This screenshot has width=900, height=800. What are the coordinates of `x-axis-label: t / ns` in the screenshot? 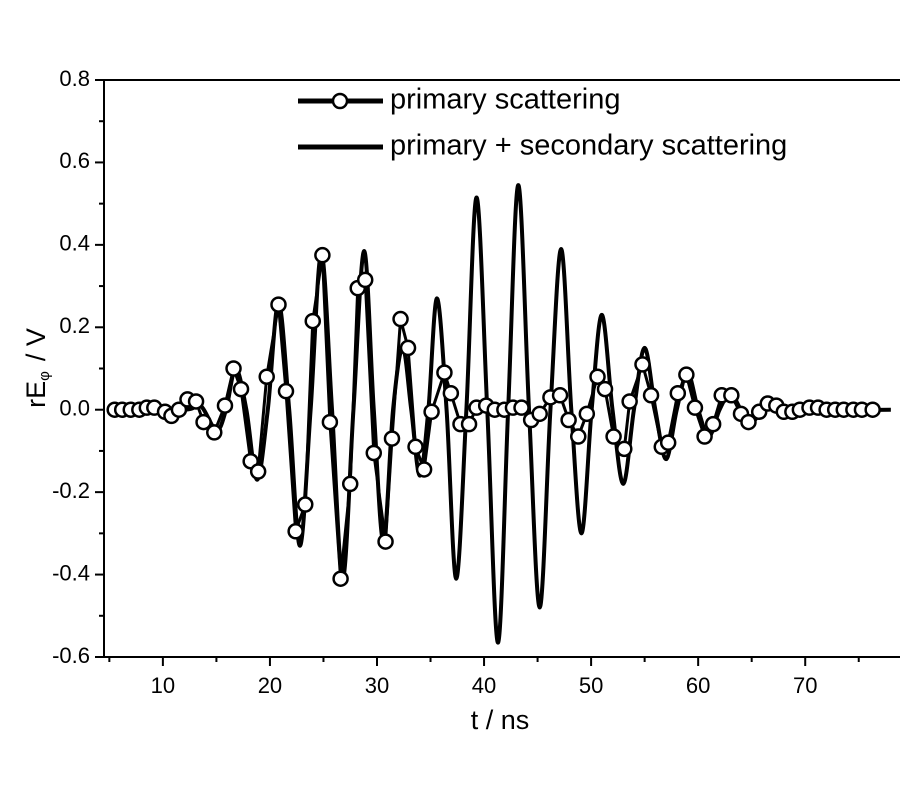 It's located at (500, 720).